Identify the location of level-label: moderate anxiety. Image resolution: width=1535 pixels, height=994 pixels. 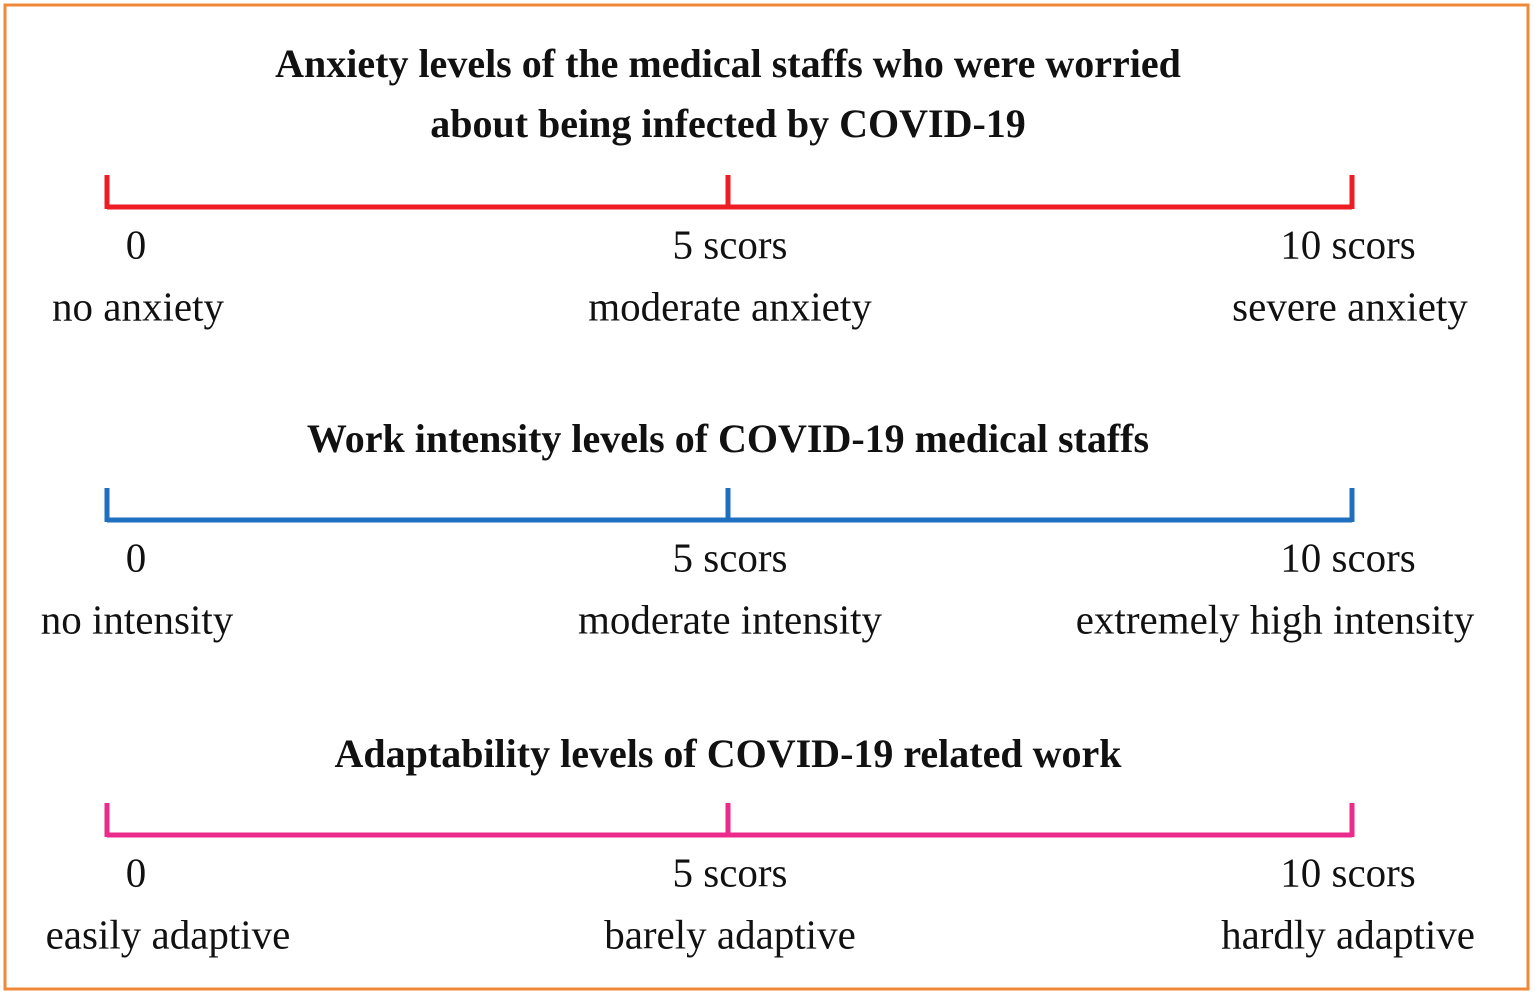
(730, 306).